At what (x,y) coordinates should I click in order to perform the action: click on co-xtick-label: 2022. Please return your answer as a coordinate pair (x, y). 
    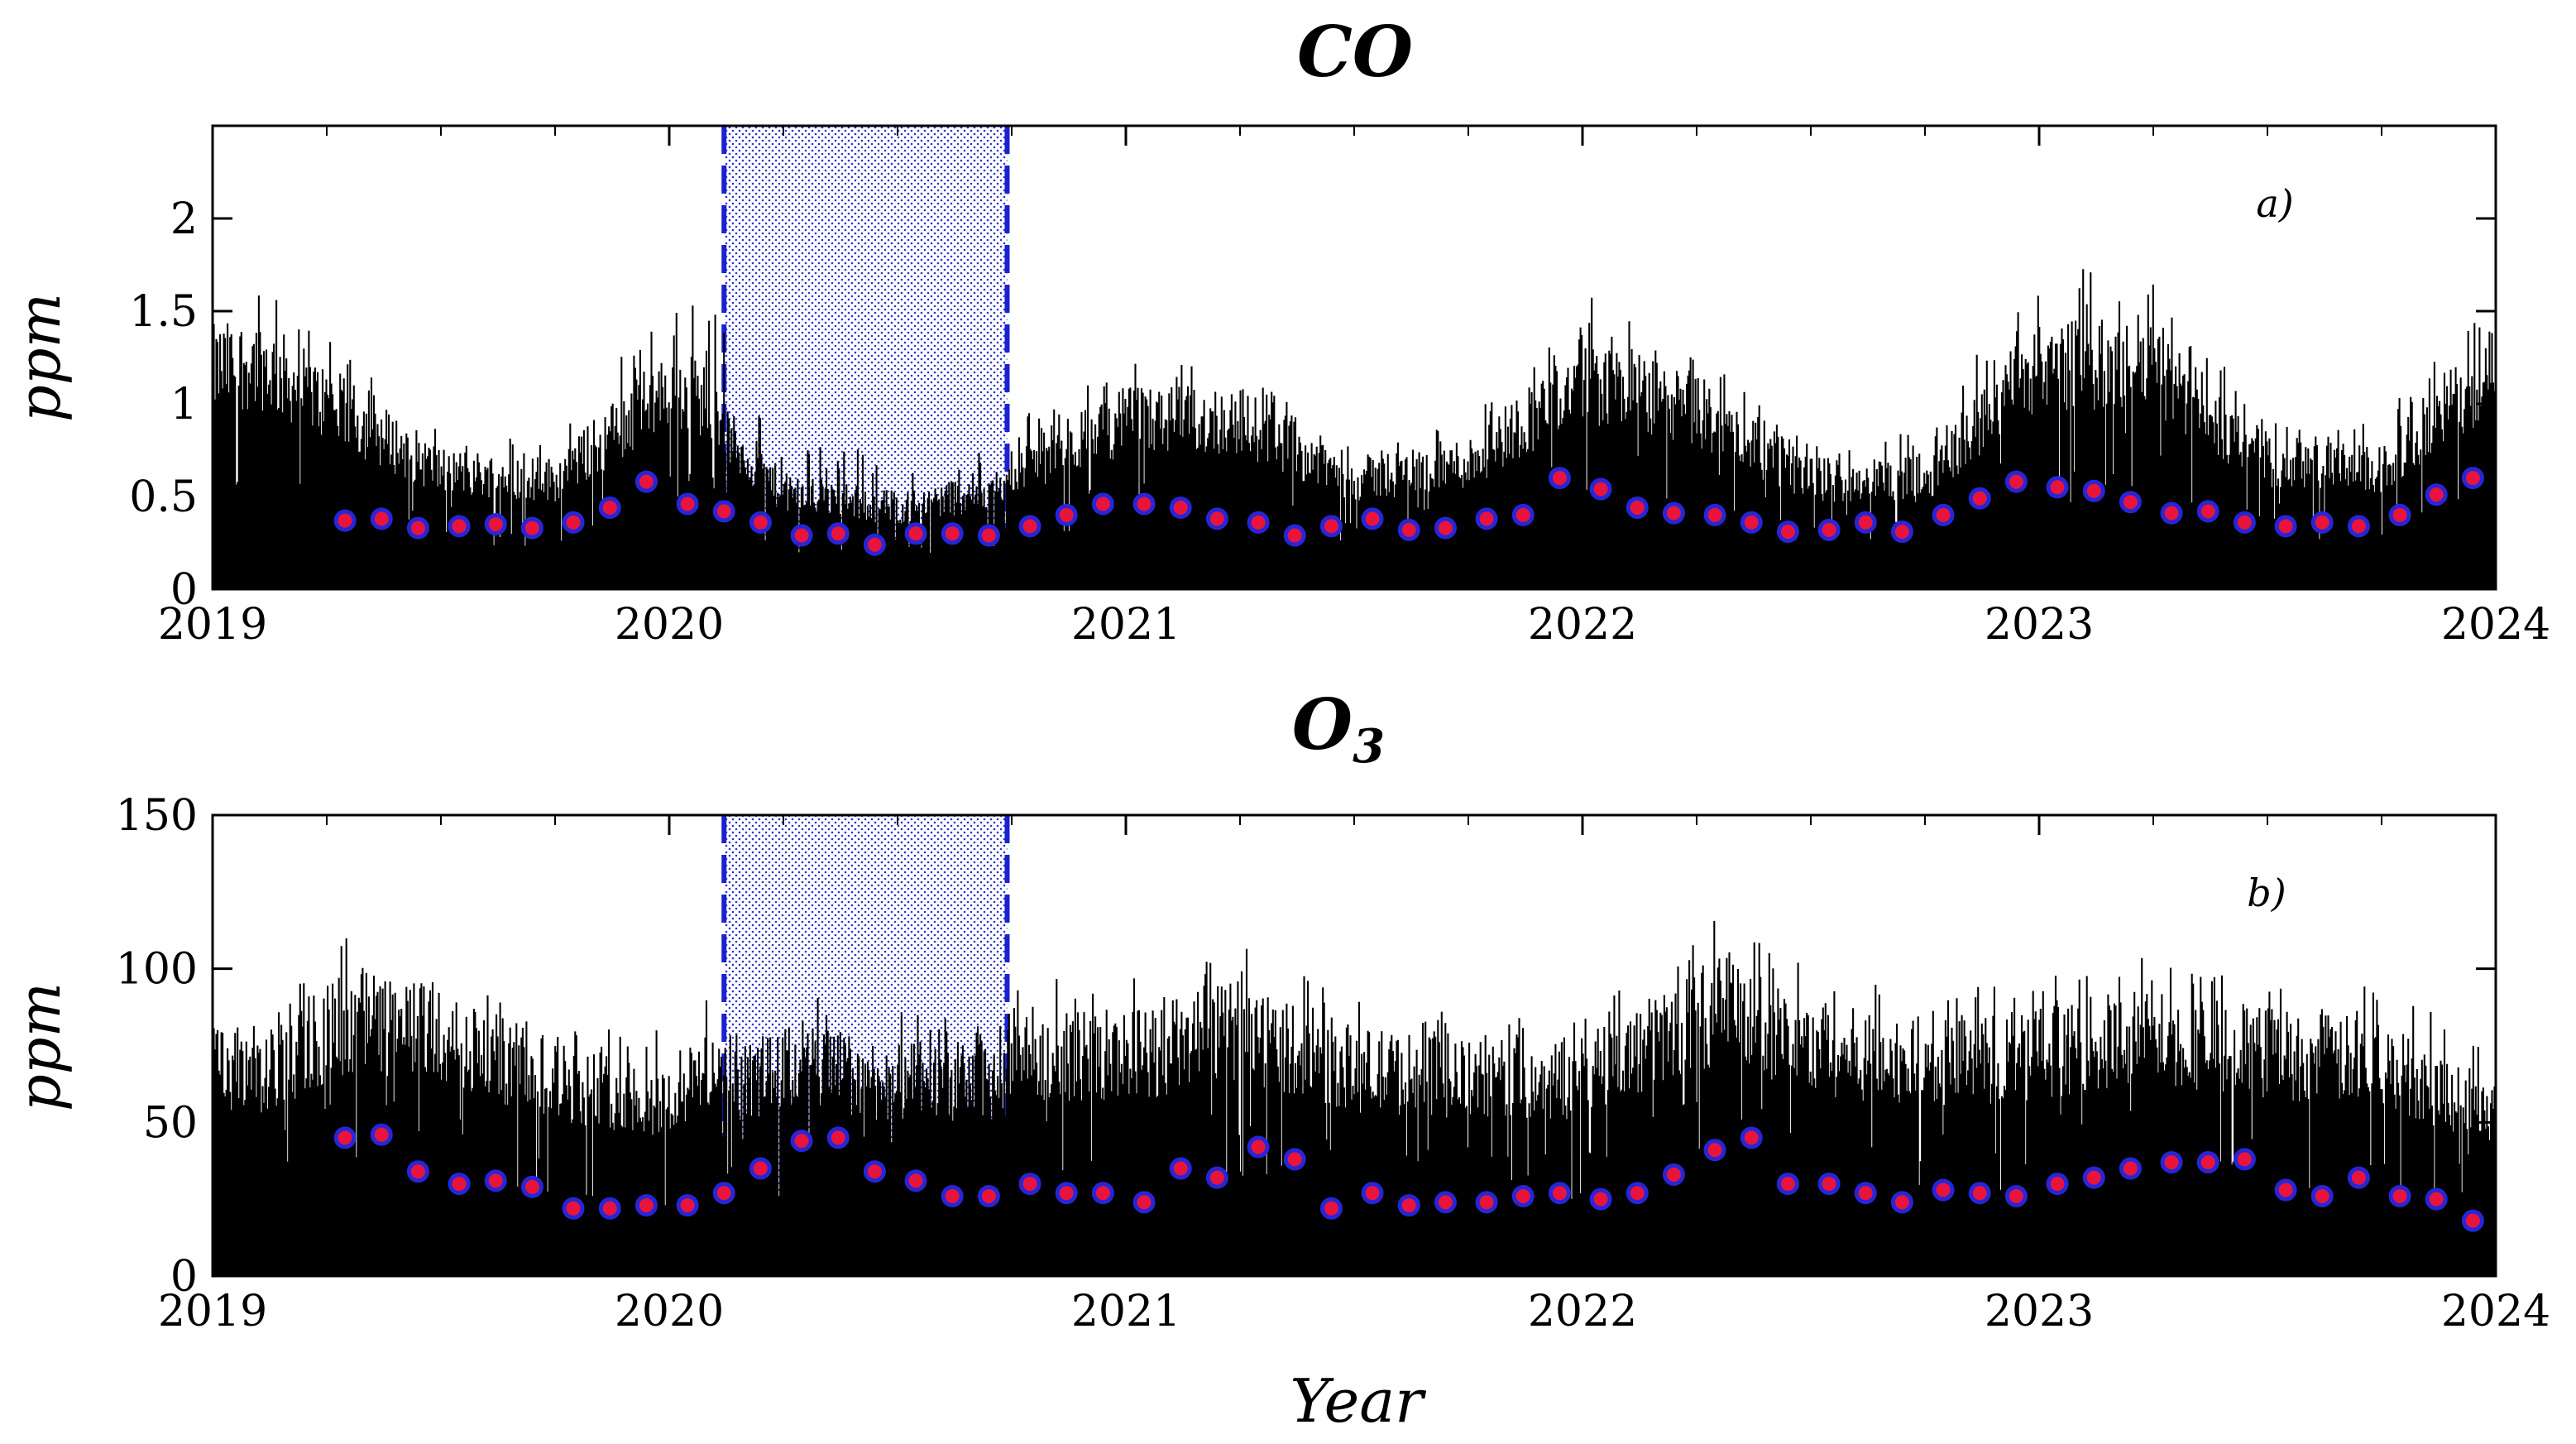
    Looking at the image, I should click on (1582, 625).